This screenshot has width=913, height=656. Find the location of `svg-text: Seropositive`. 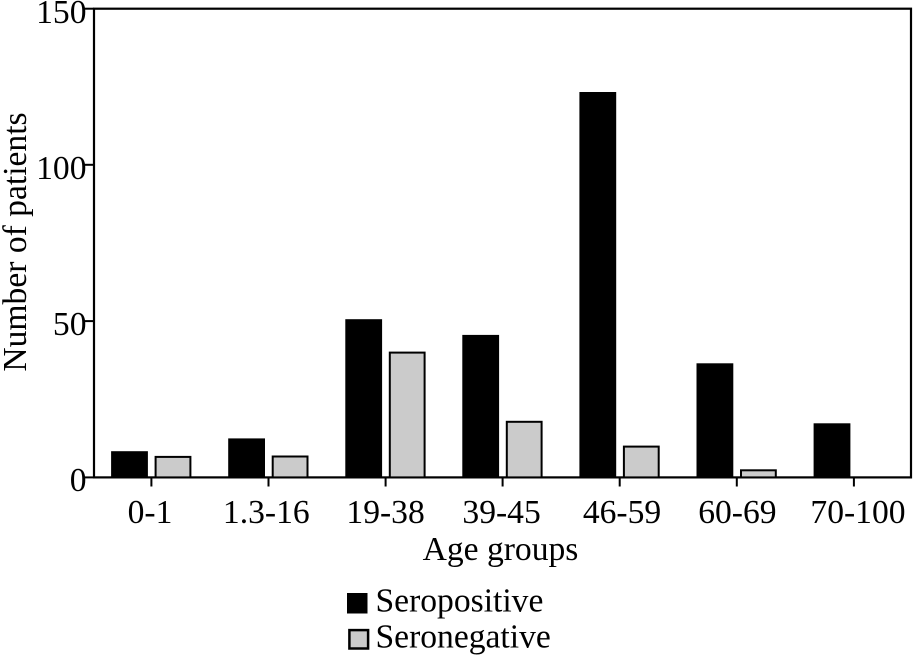

svg-text: Seropositive is located at coordinates (460, 601).